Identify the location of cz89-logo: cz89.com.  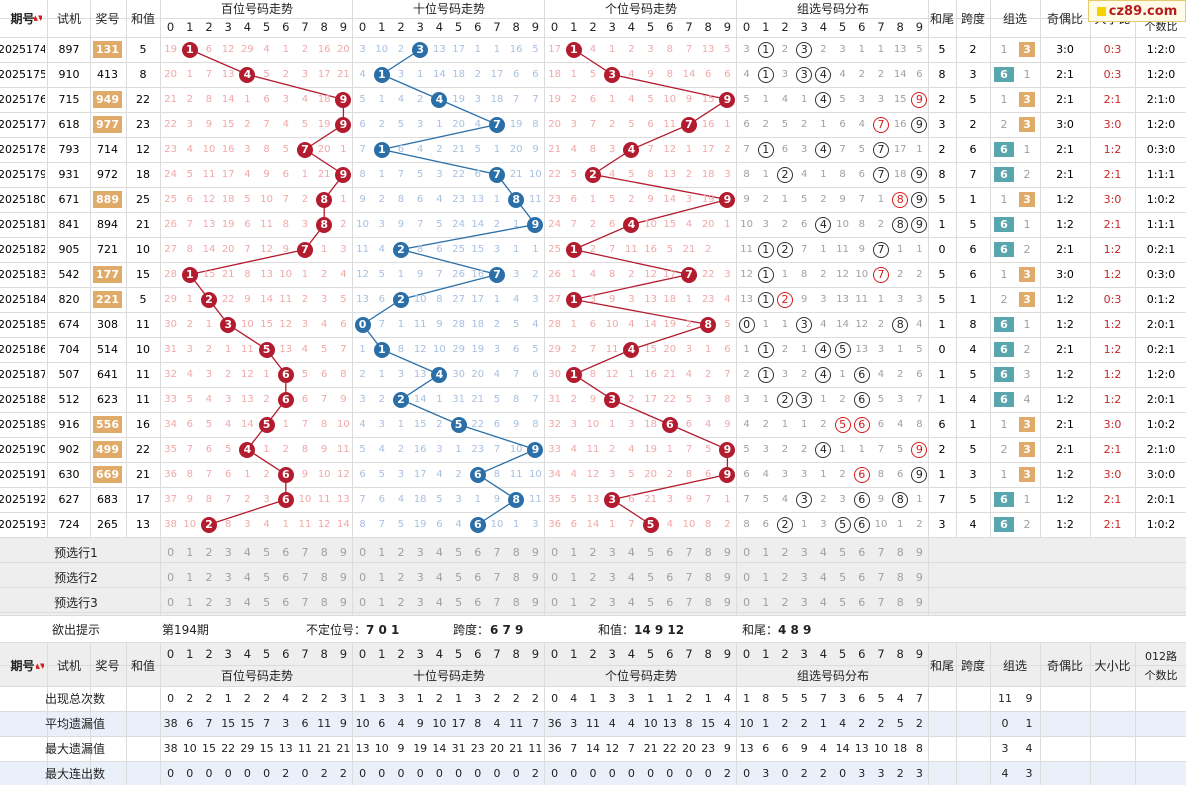
(1137, 11).